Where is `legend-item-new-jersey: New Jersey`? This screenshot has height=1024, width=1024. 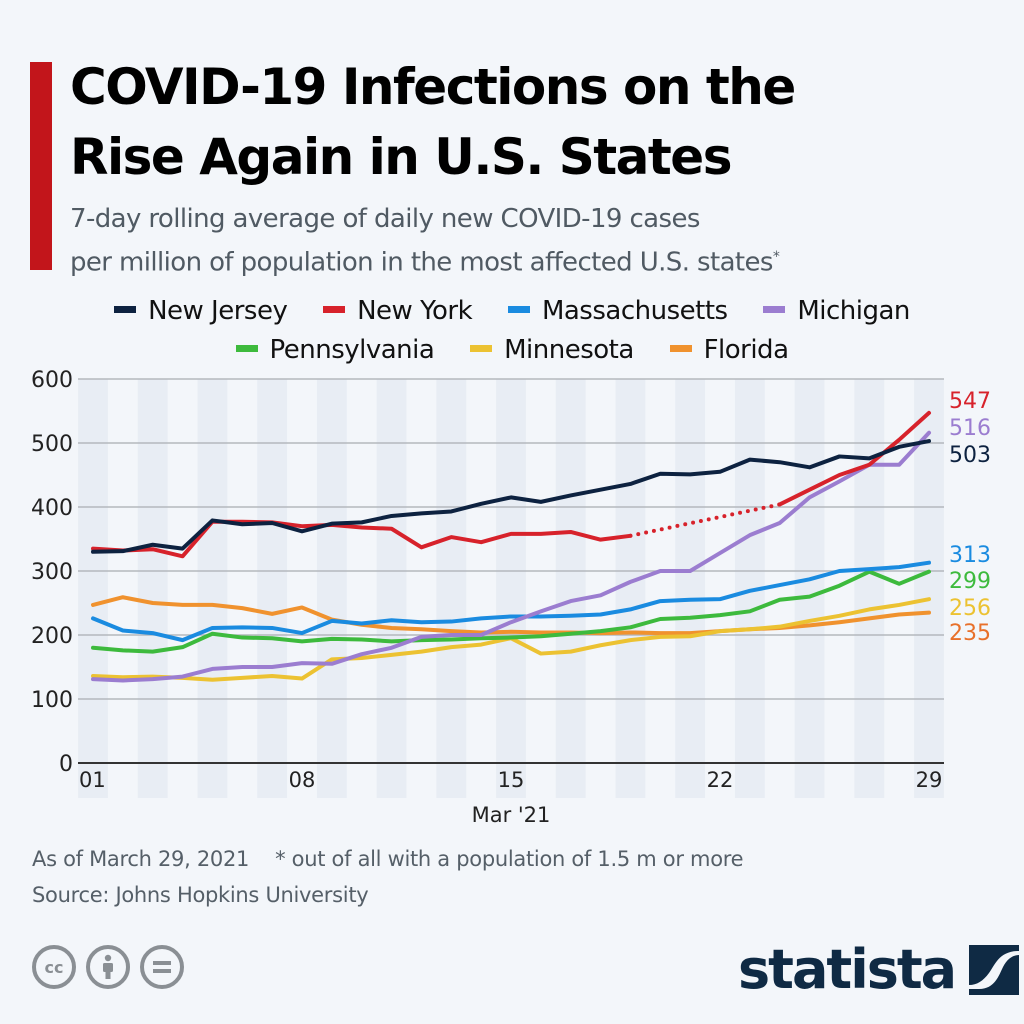
legend-item-new-jersey: New Jersey is located at coordinates (201, 311).